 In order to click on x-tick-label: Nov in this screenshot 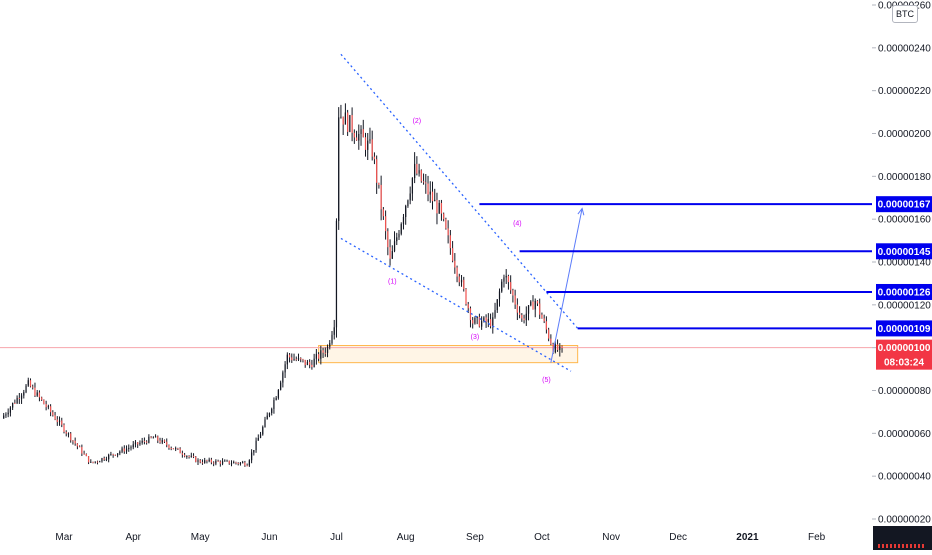, I will do `click(611, 537)`.